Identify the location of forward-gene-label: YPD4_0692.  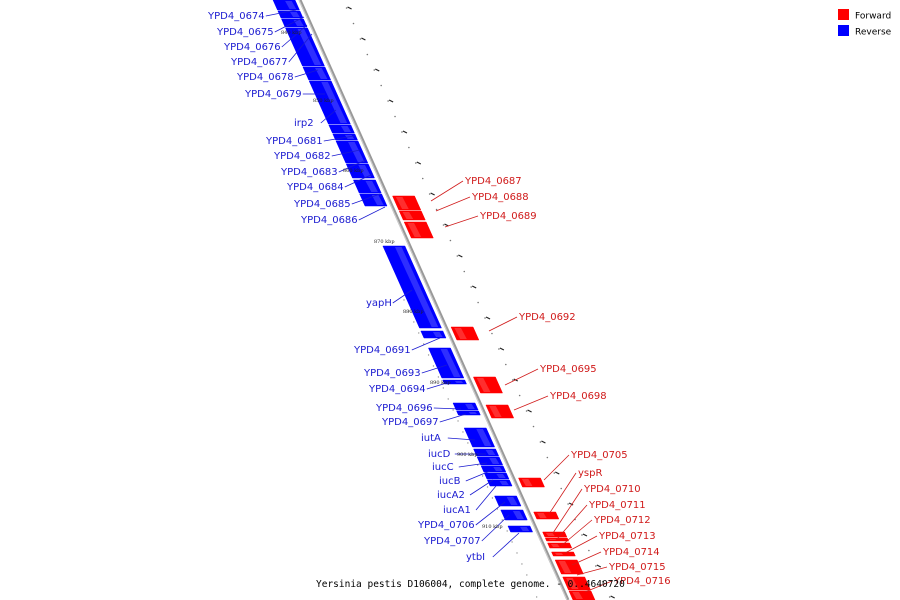
(547, 317).